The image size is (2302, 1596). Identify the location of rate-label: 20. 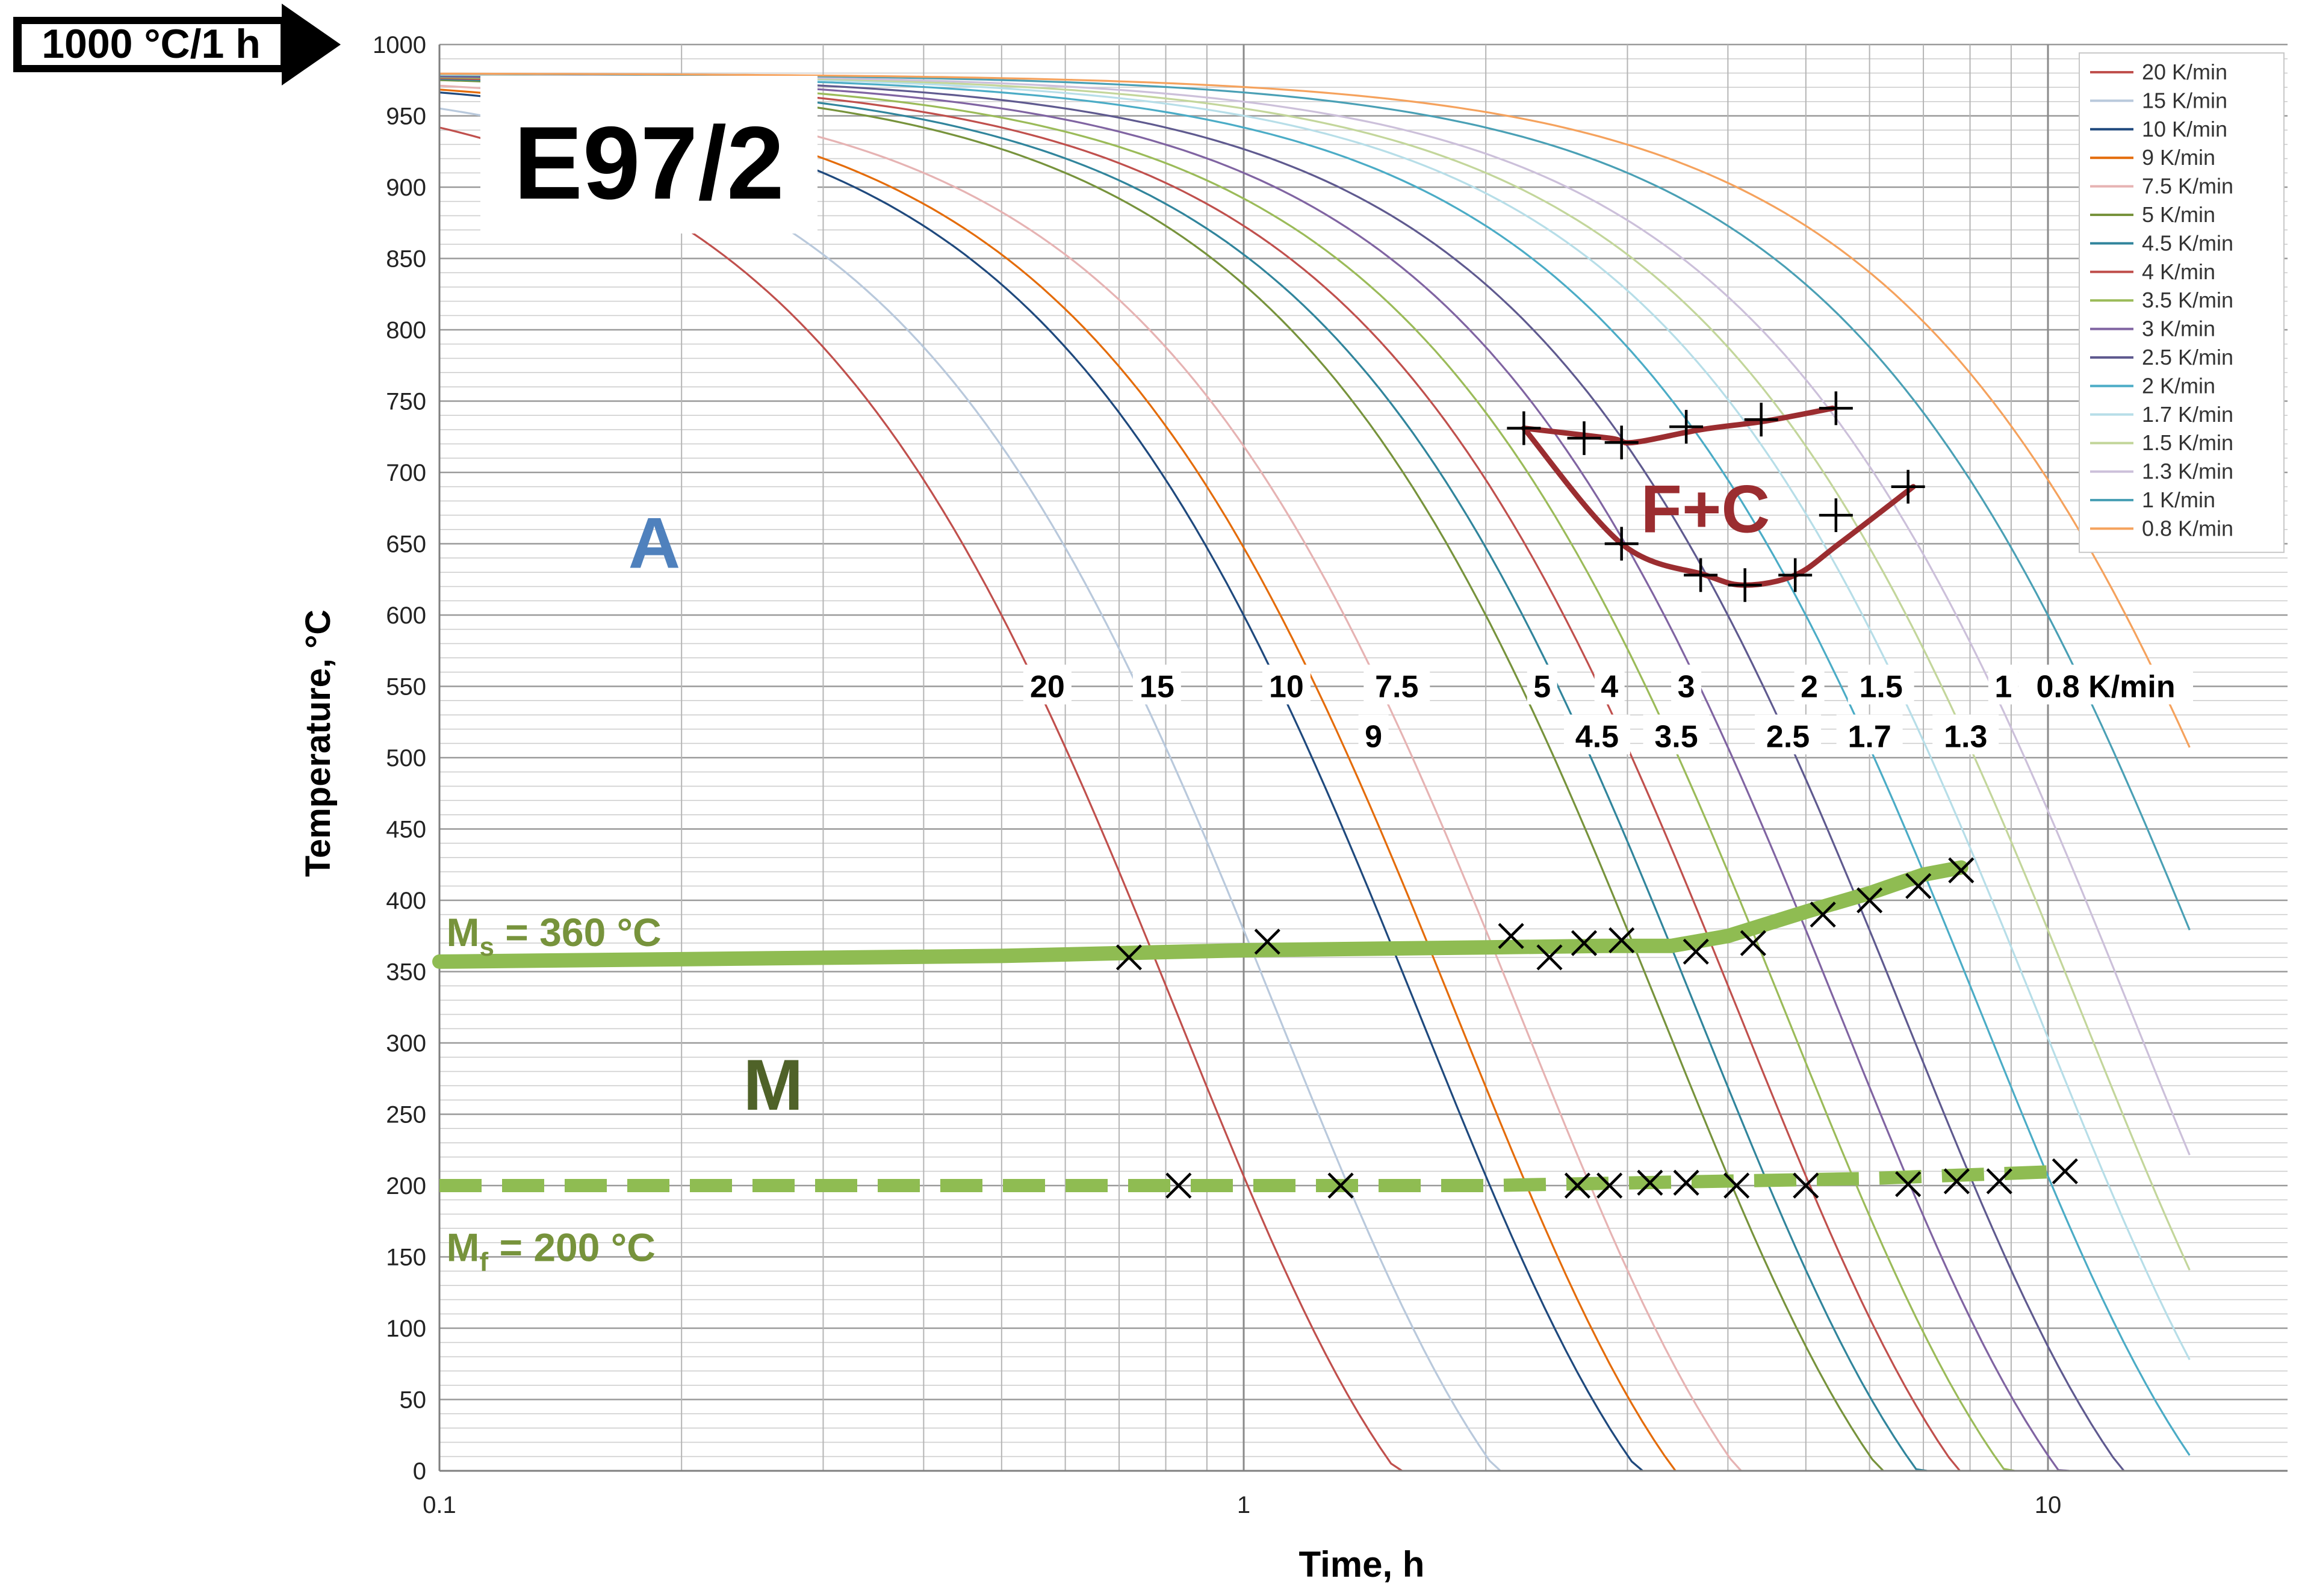
(1047, 687).